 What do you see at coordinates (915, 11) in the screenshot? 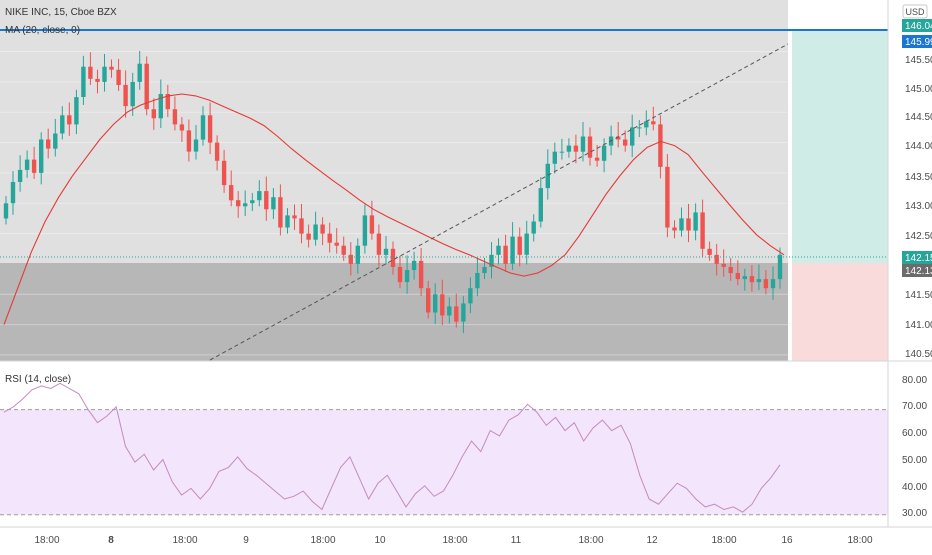
I see `currency-badge: USD` at bounding box center [915, 11].